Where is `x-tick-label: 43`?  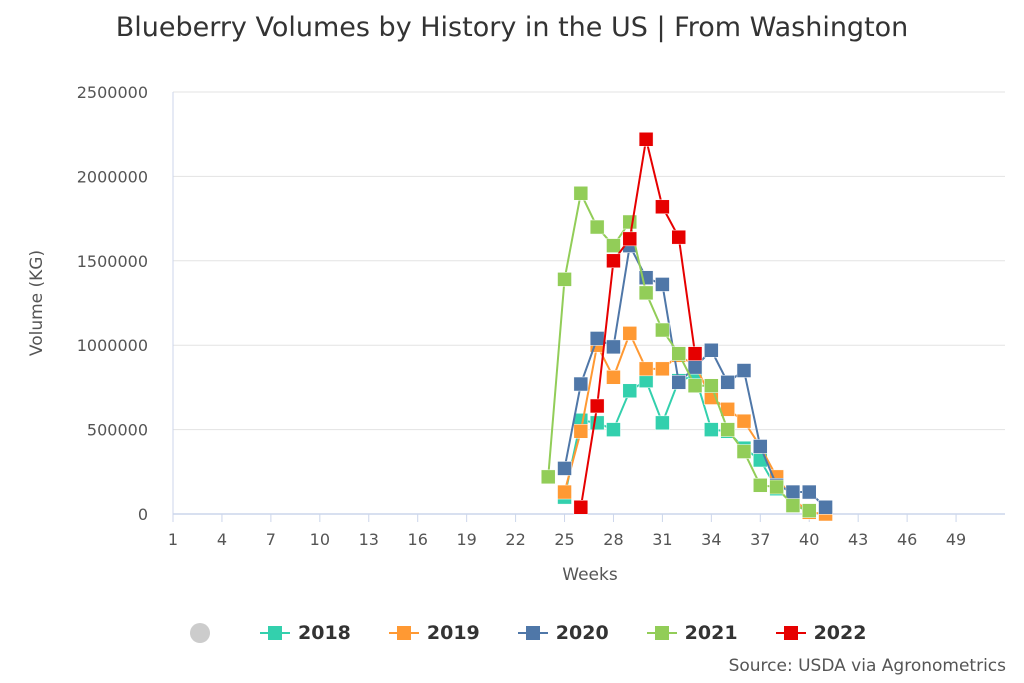
x-tick-label: 43 is located at coordinates (858, 539).